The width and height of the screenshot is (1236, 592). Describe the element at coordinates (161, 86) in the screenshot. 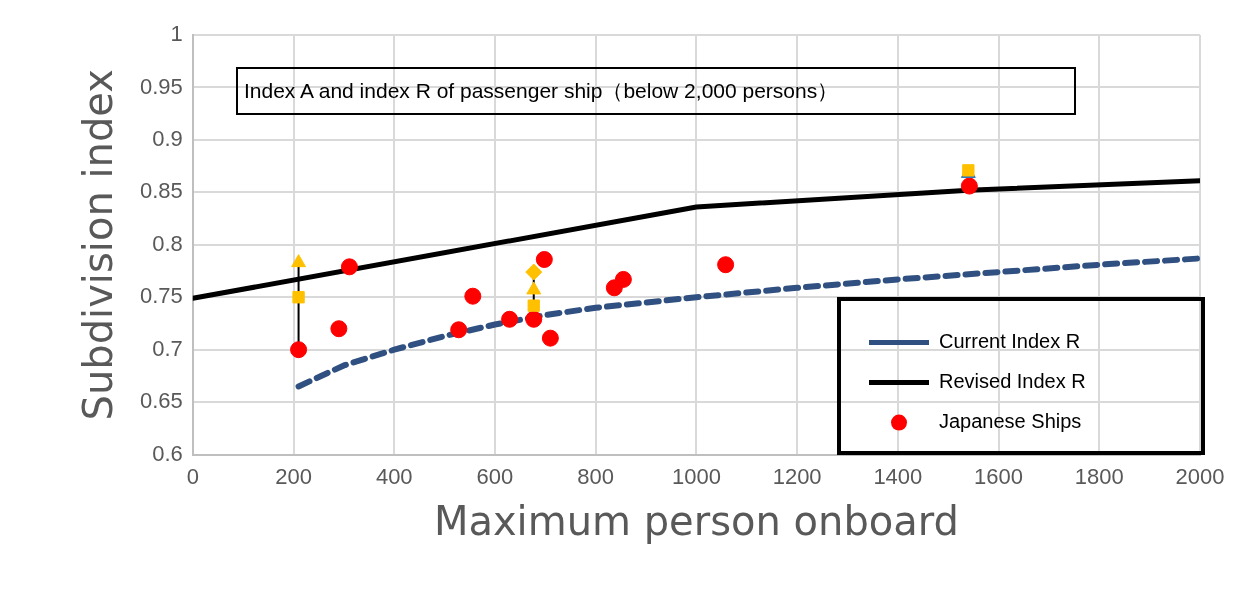

I see `y-tick-label: 0.95` at that location.